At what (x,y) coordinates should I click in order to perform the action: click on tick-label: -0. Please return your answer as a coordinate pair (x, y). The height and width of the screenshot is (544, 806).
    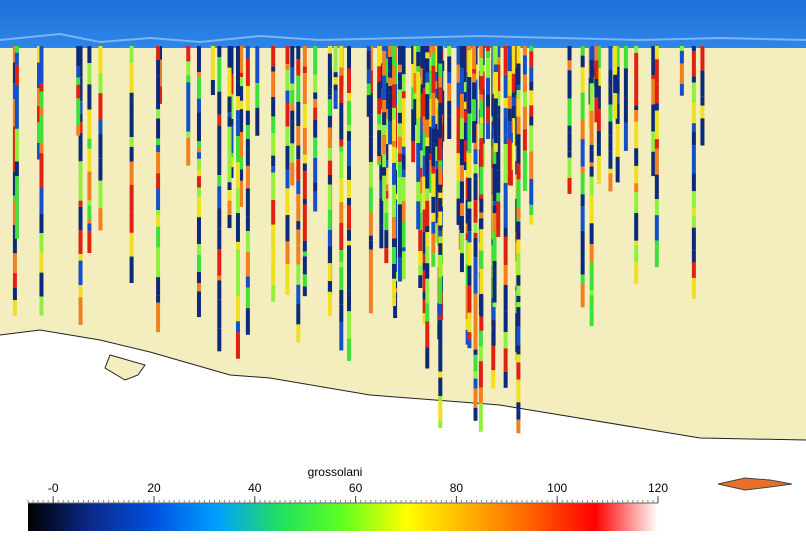
    Looking at the image, I should click on (53, 488).